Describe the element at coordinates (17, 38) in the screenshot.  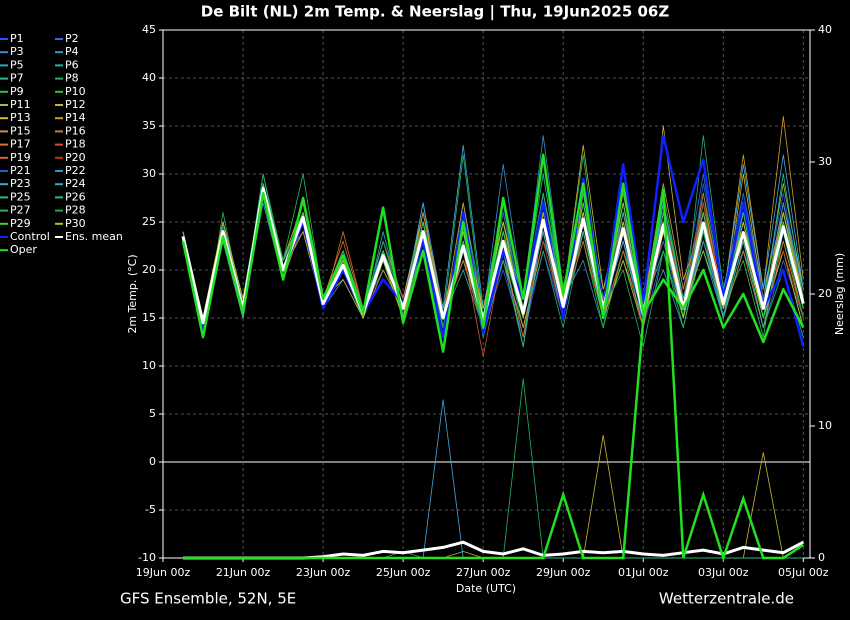
I see `legend-label: P1` at that location.